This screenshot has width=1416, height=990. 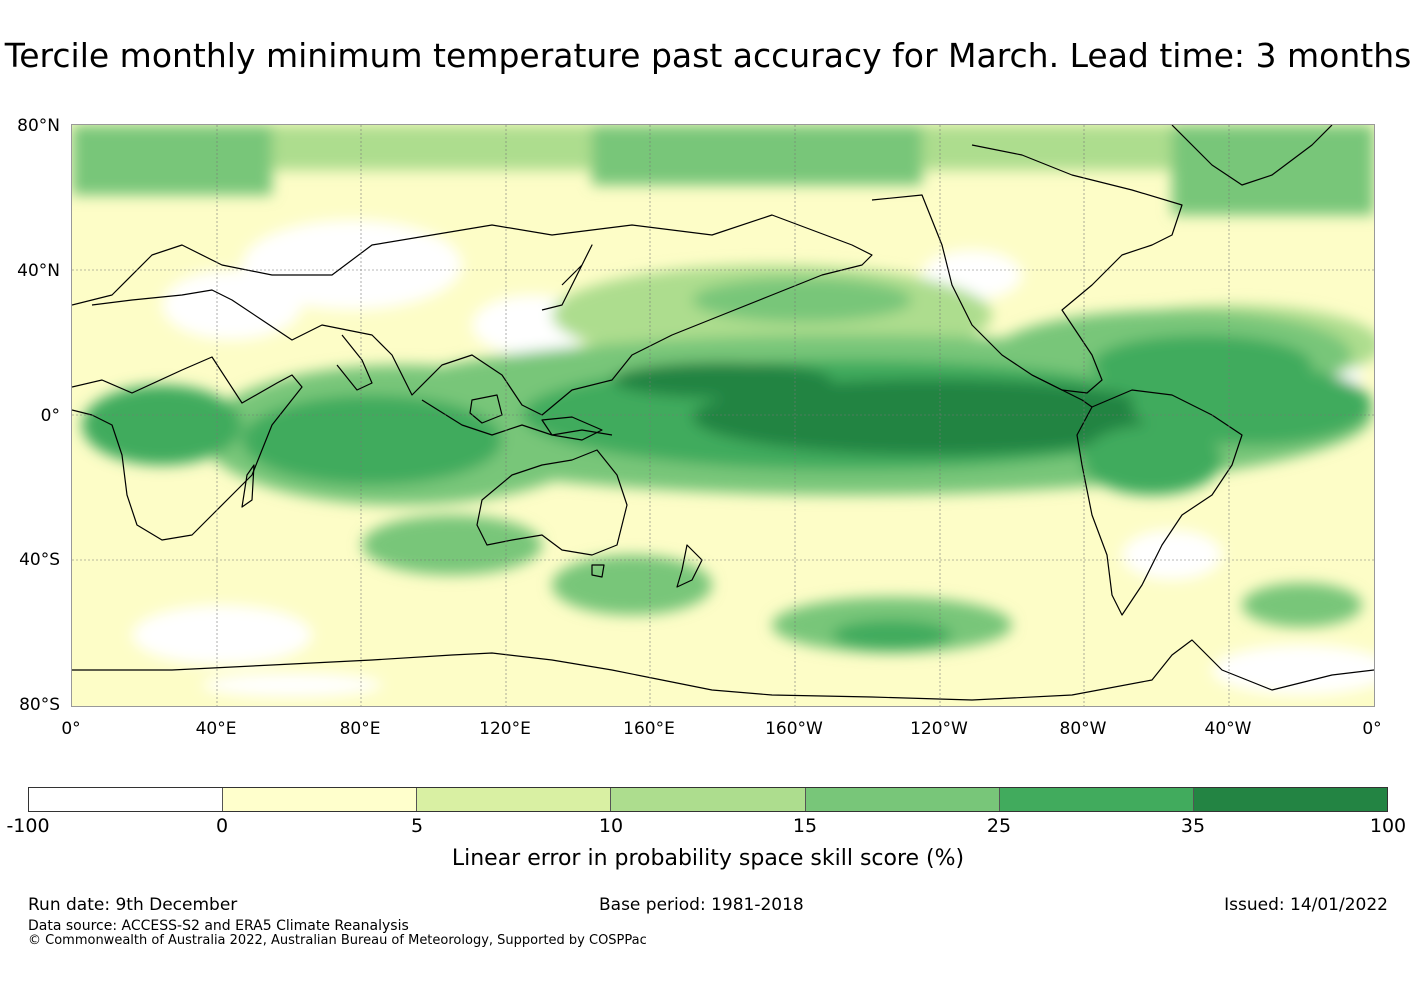 What do you see at coordinates (472, 315) in the screenshot?
I see `coast-eurasia` at bounding box center [472, 315].